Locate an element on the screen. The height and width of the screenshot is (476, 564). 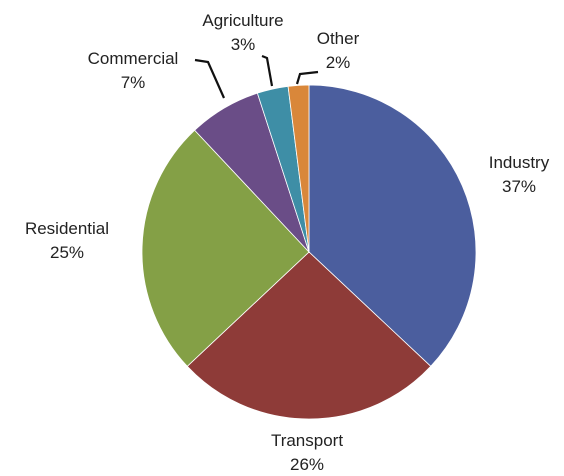
slice-value-transport: 26% is located at coordinates (307, 464).